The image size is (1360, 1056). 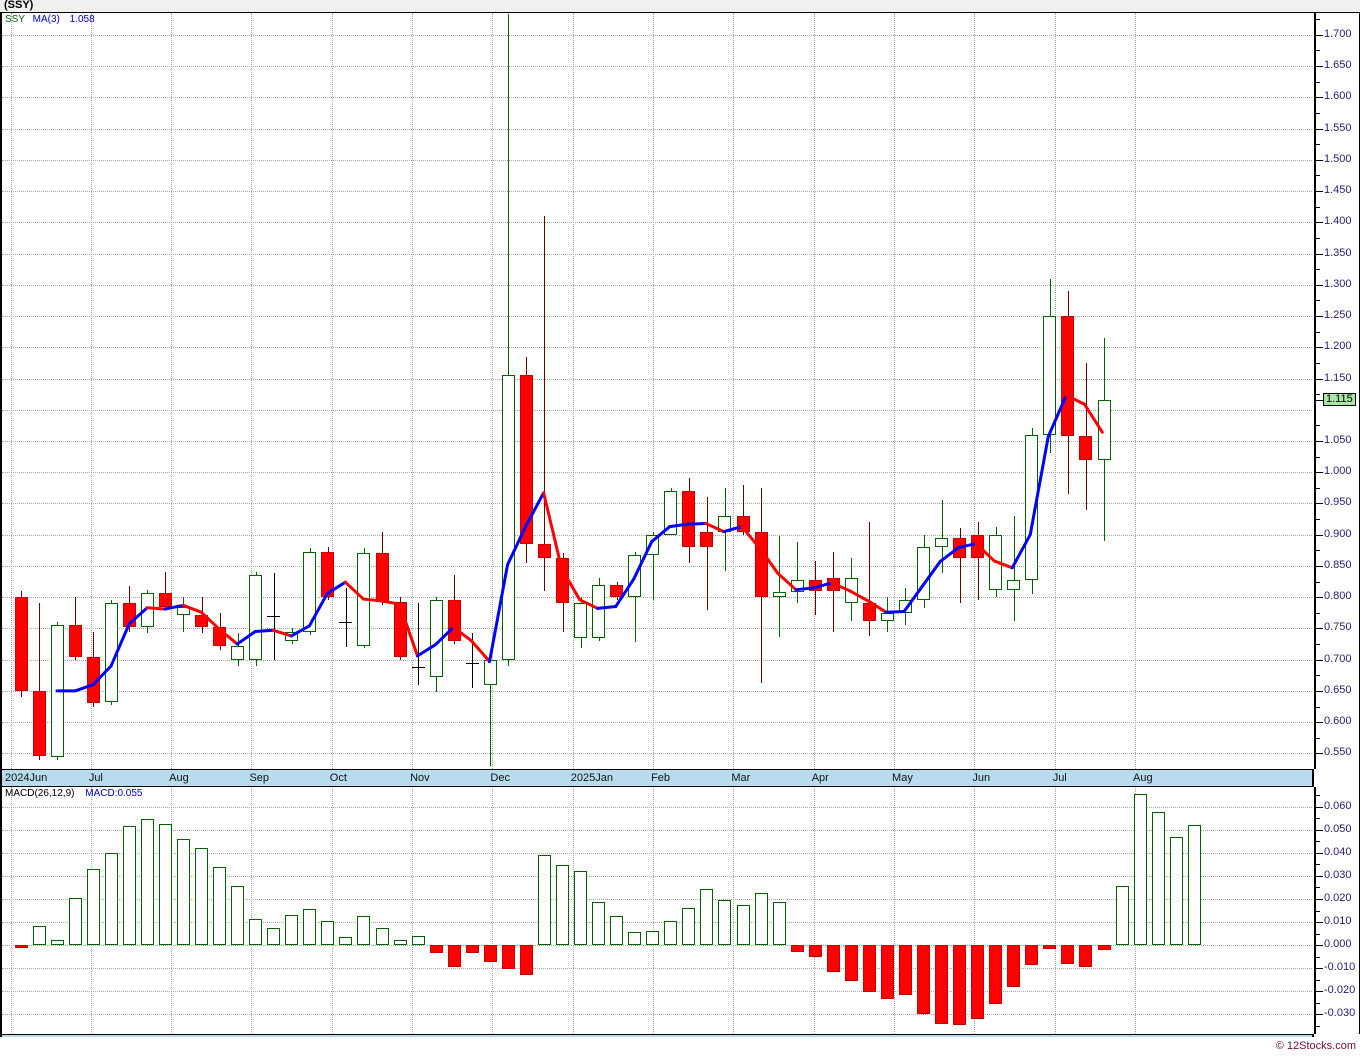 I want to click on date-axis-label: Mar, so click(x=741, y=778).